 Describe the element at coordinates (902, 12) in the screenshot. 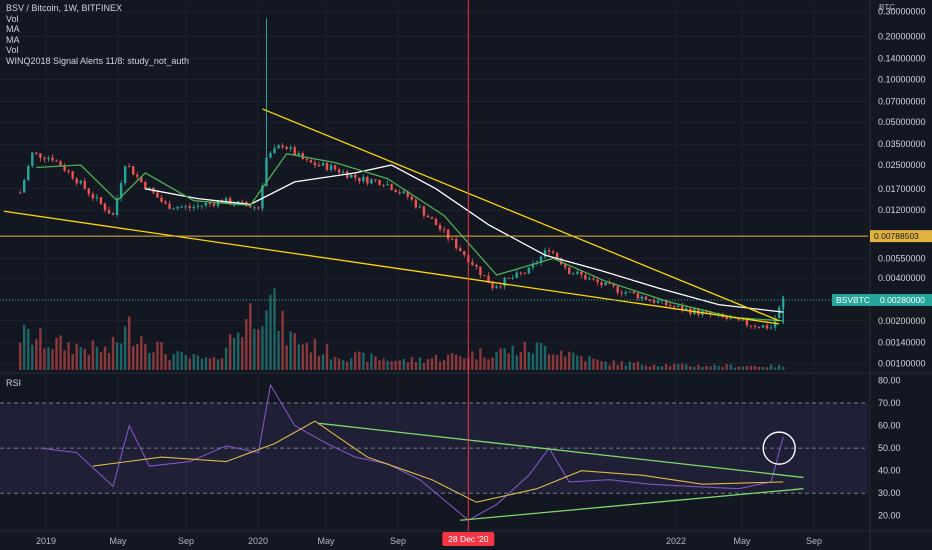

I see `price-axis-label: 0.30000000` at that location.